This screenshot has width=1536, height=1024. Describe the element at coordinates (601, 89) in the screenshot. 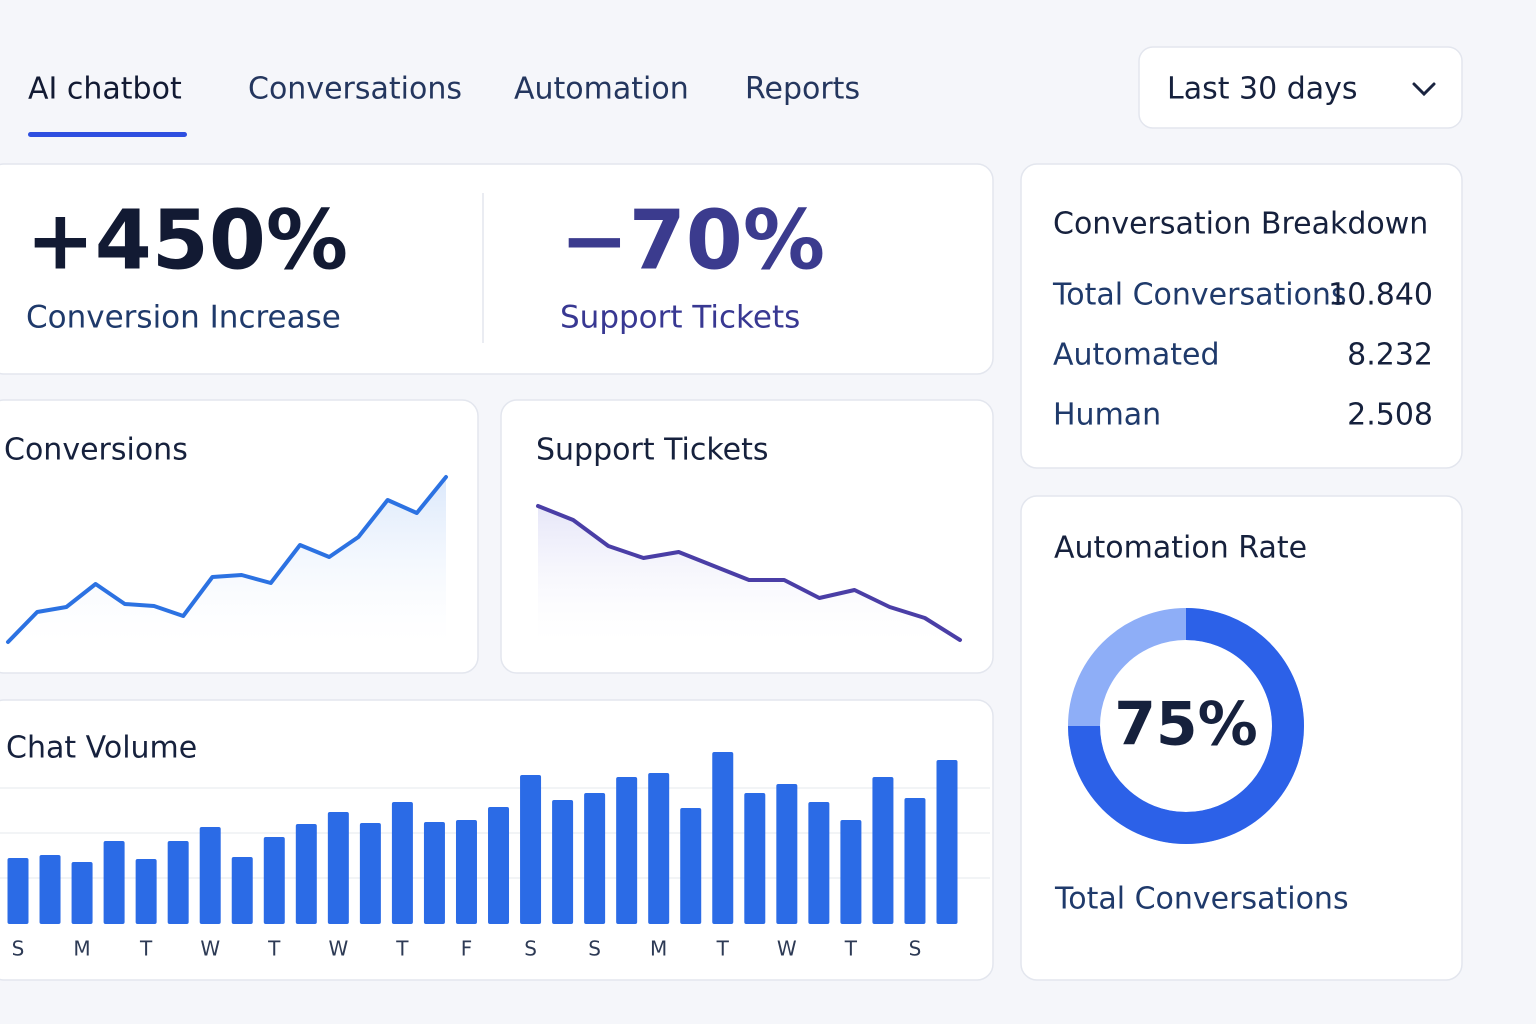

I see `tab: Automation` at that location.